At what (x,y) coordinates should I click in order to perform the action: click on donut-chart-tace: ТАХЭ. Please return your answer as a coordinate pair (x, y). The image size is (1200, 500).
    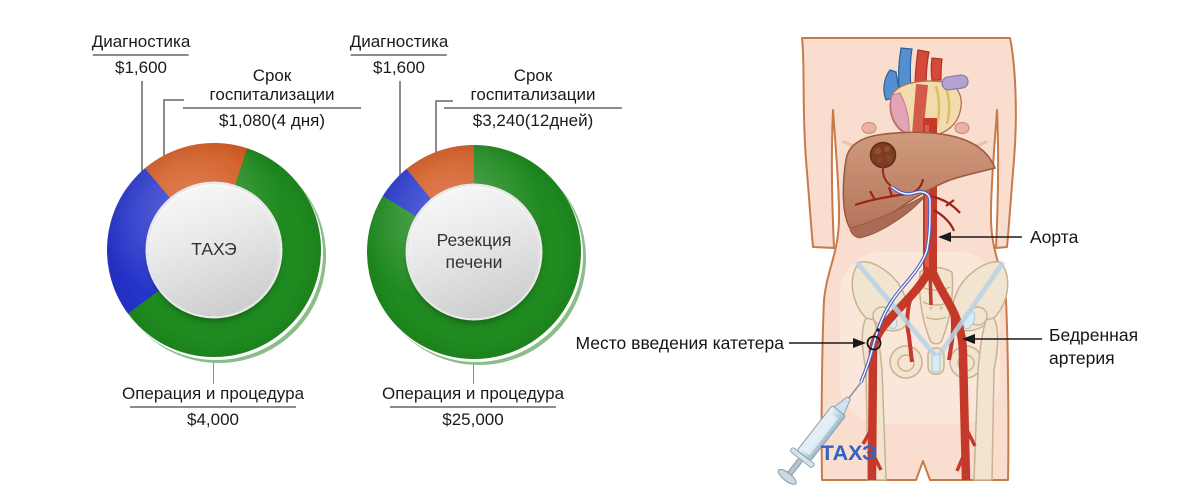
    Looking at the image, I should click on (214, 250).